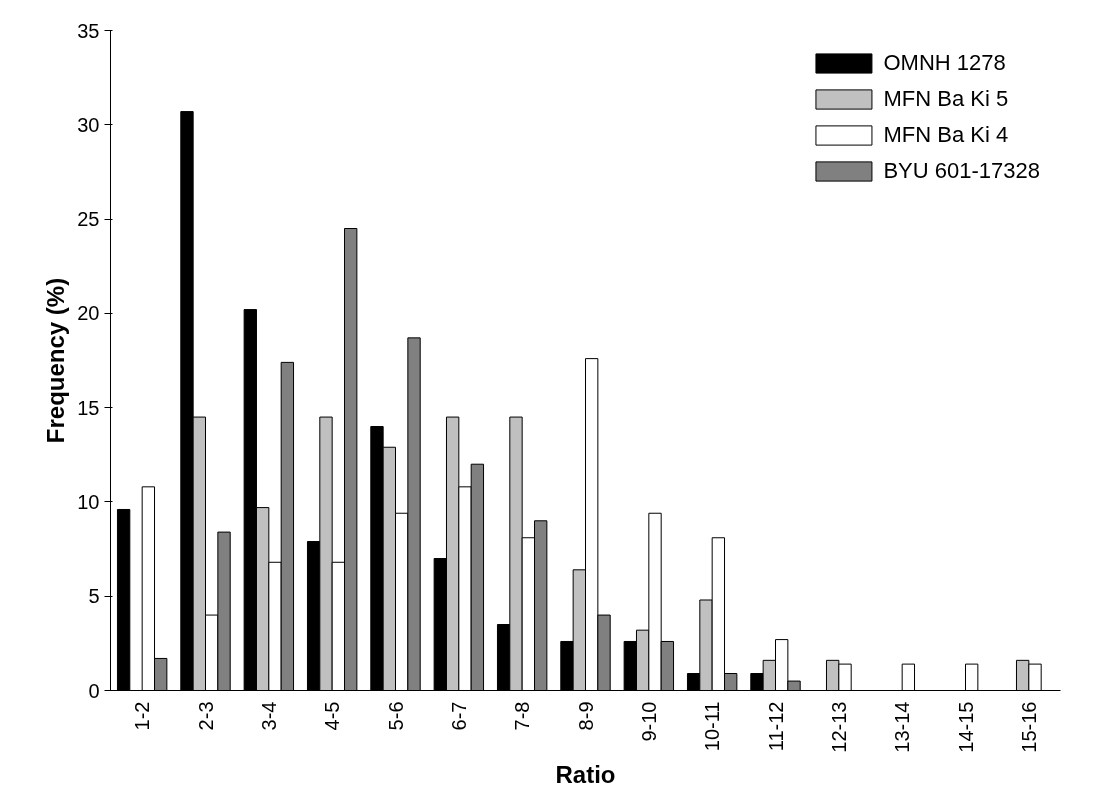 The height and width of the screenshot is (801, 1111). Describe the element at coordinates (94, 690) in the screenshot. I see `y-tick-label: 0` at that location.